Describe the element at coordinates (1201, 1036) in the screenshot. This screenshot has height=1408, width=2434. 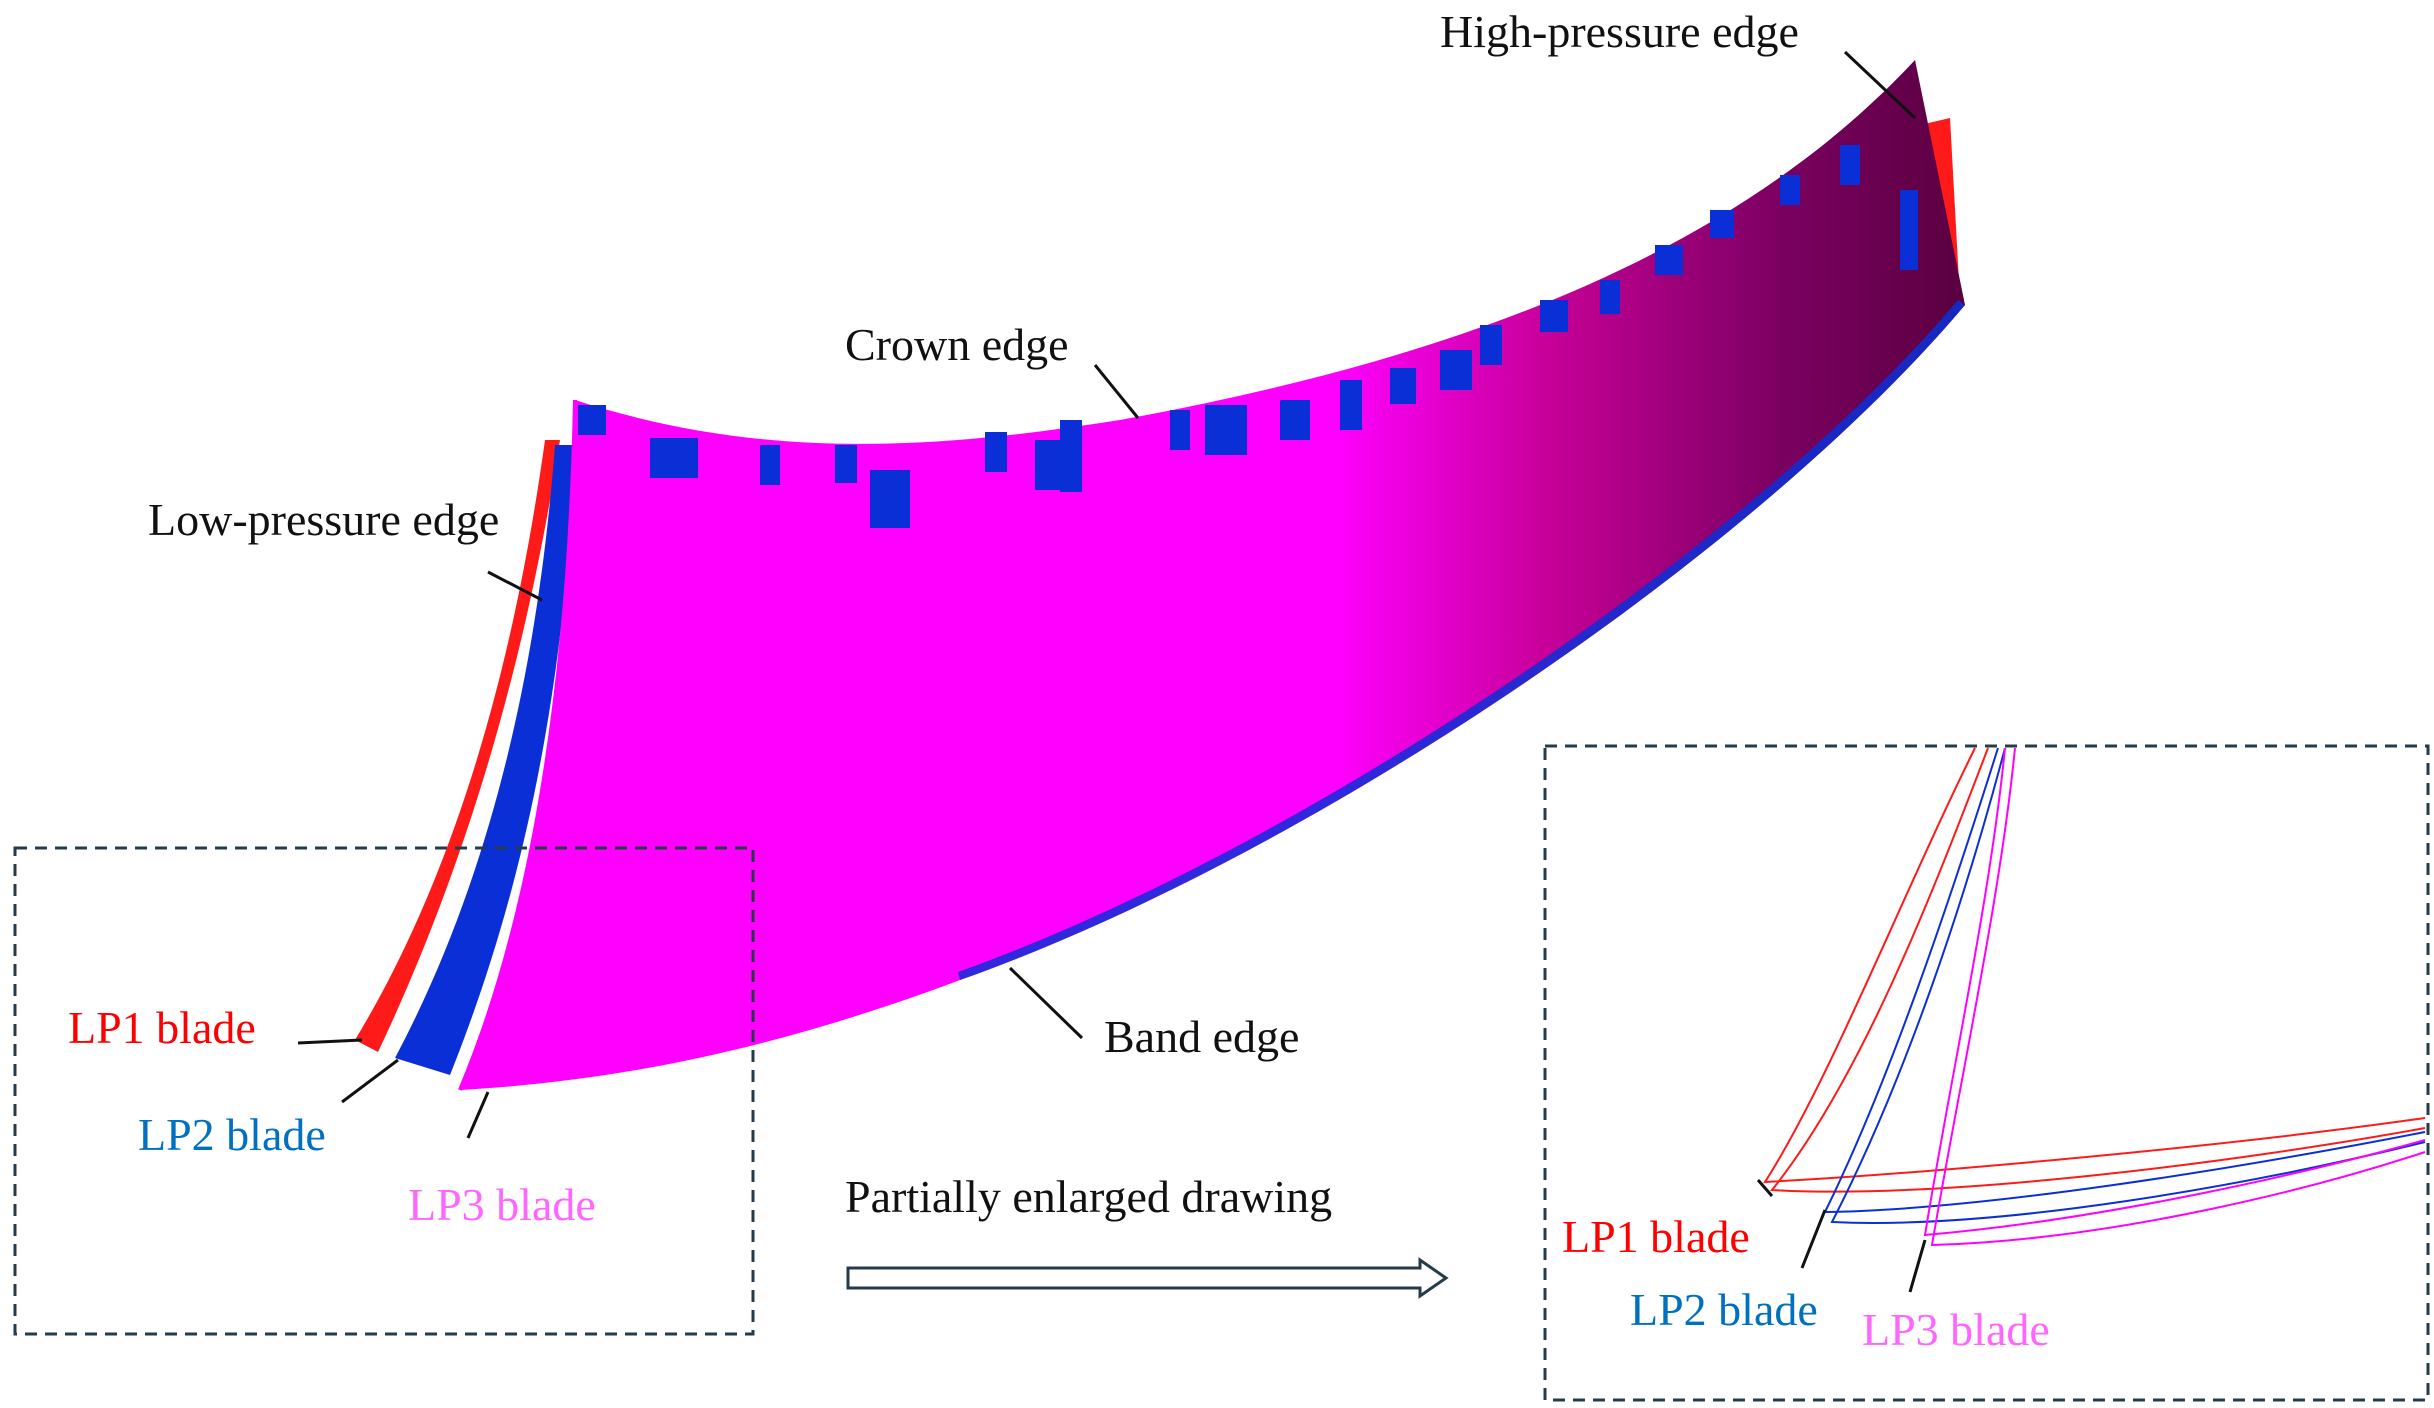
I see `band-edge-label: Band edge` at that location.